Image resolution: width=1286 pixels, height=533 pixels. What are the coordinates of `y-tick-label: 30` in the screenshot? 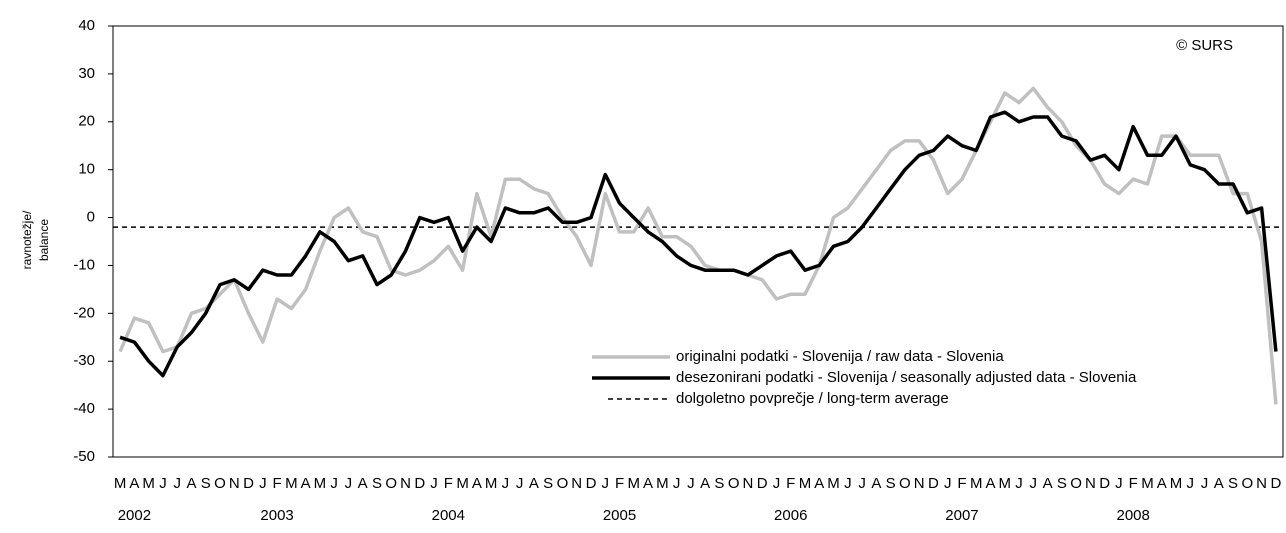 It's located at (86, 73).